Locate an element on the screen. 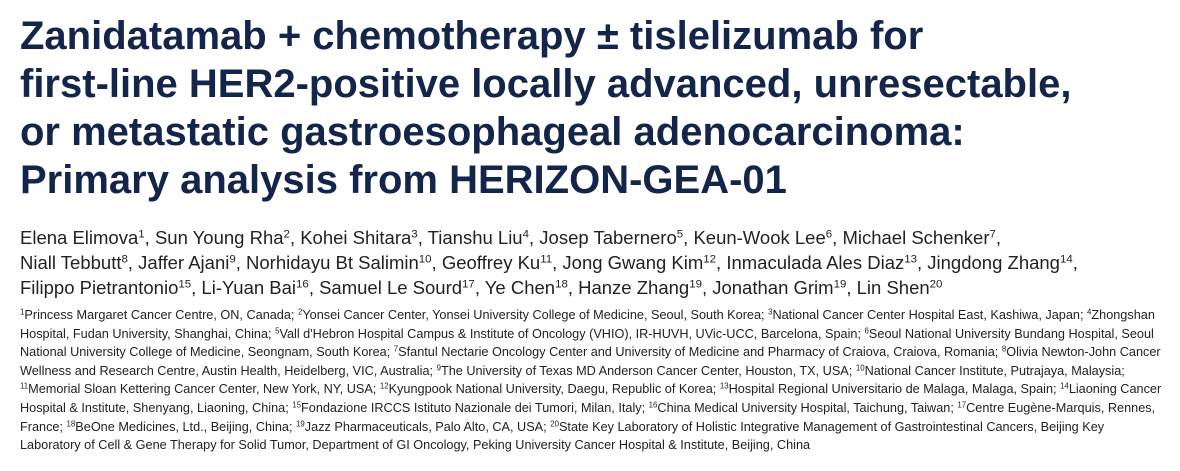 This screenshot has width=1180, height=471. author-name: Li-Yuan Bai is located at coordinates (249, 287).